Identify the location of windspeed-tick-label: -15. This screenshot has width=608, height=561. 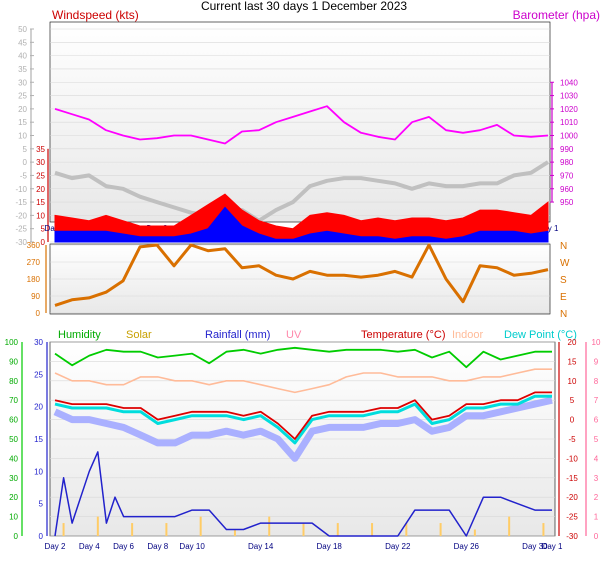
(21, 202).